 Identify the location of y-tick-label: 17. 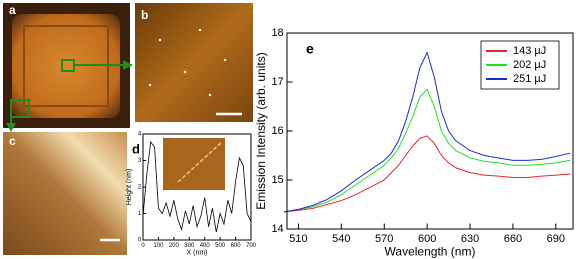
(277, 82).